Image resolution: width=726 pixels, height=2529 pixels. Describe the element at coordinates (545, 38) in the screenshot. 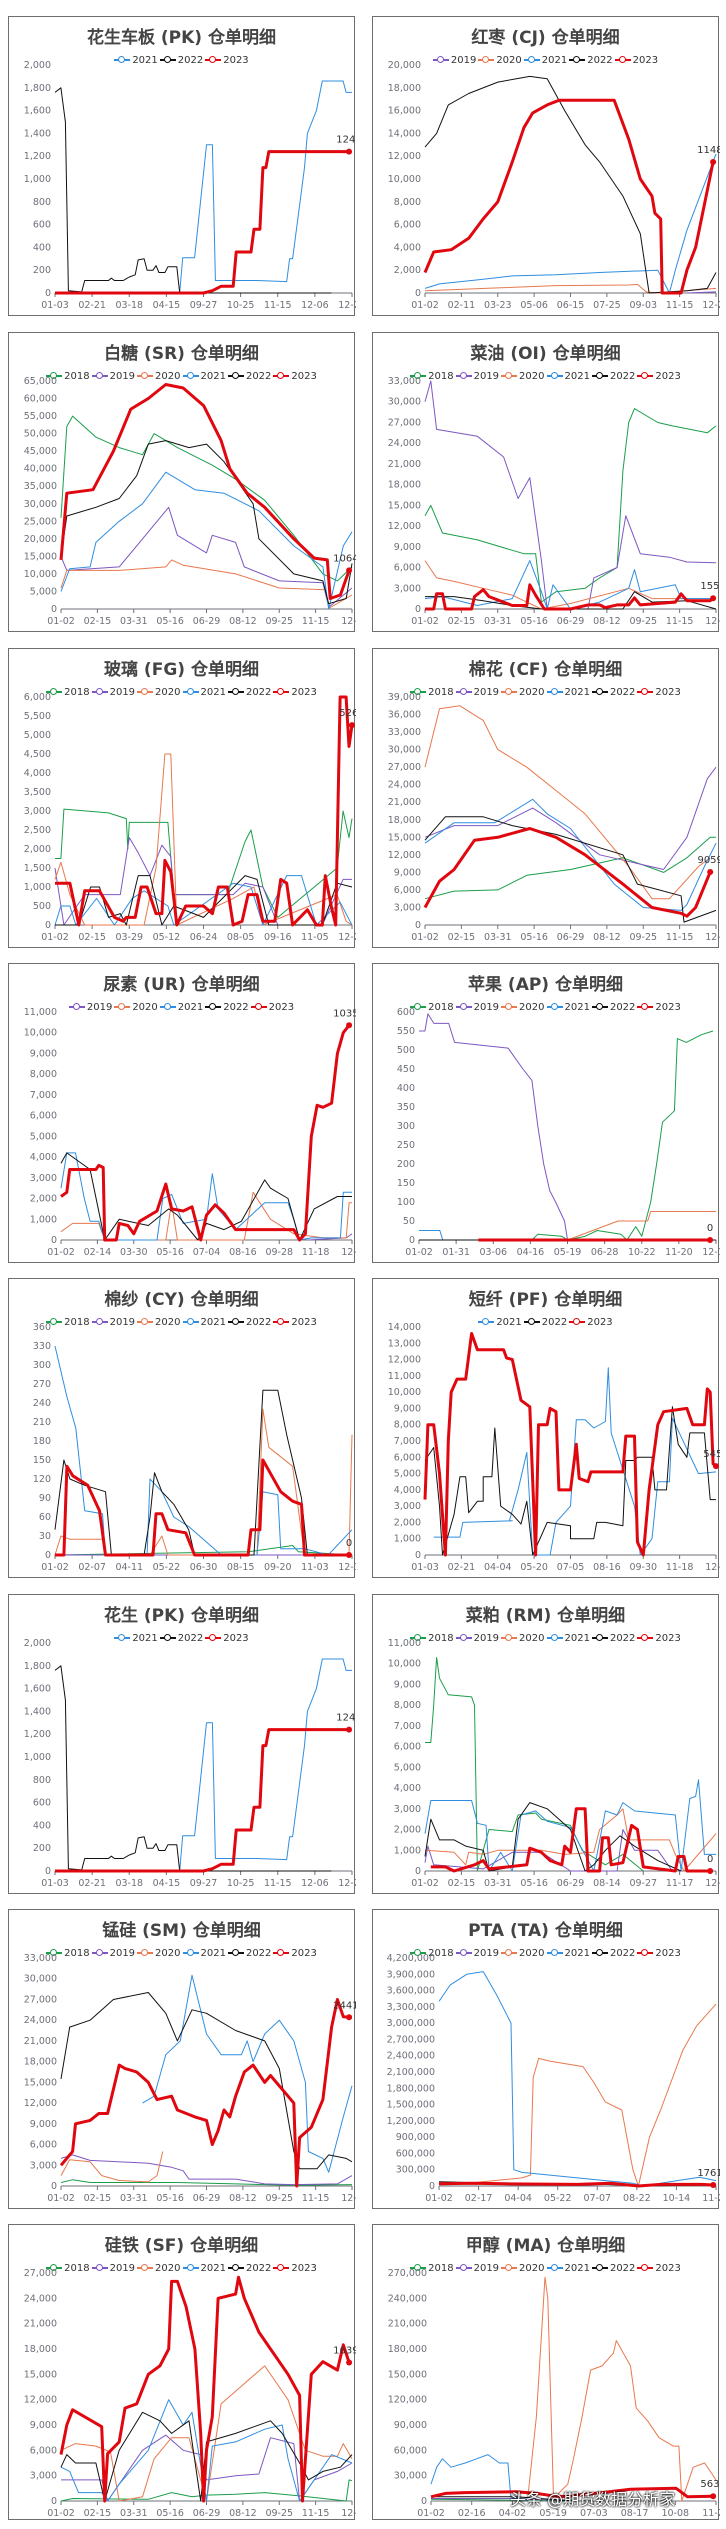

I see `chart-title: 红枣 (CJ) 仓单明细` at that location.